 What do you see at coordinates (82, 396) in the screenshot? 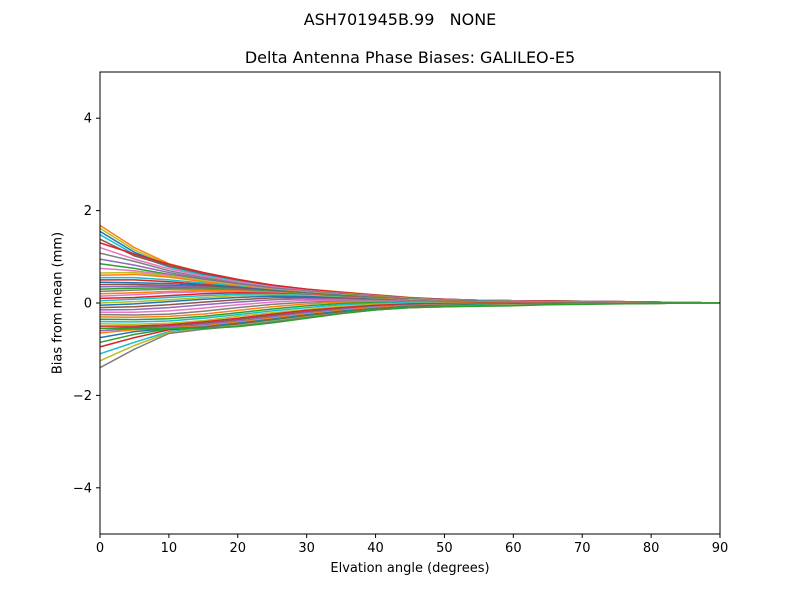
I see `y-tick-label: −2` at bounding box center [82, 396].